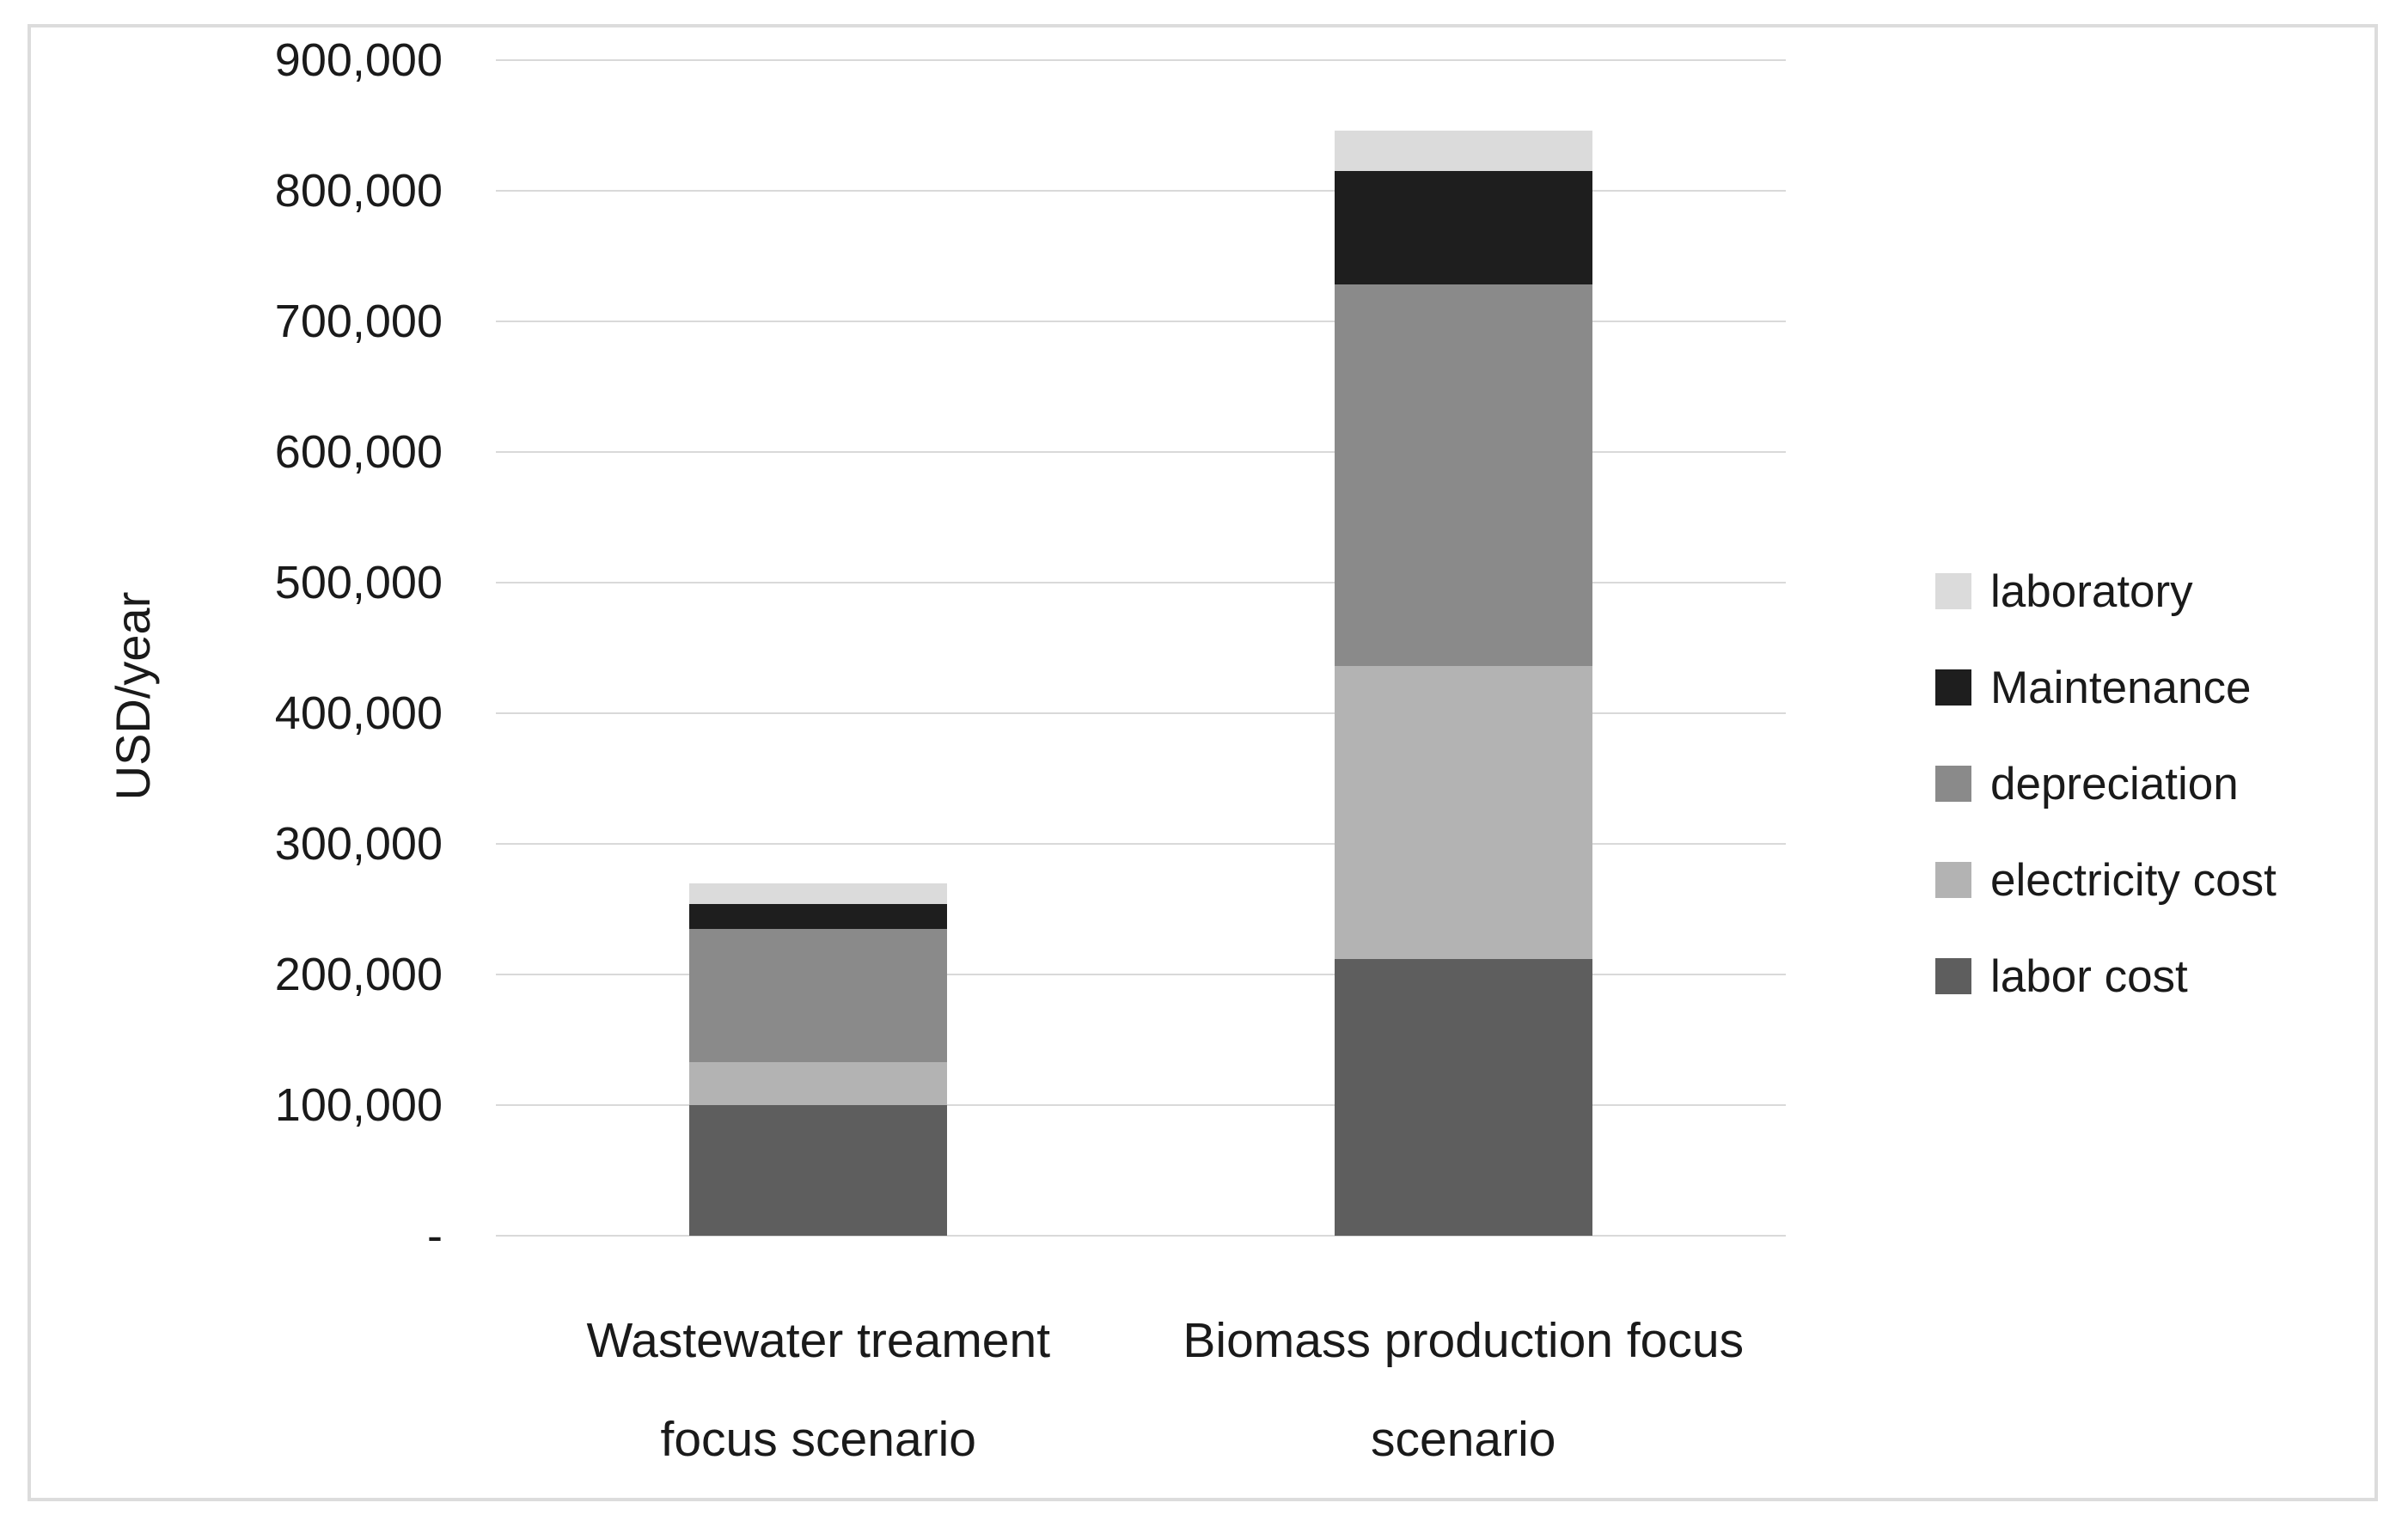 This screenshot has width=2408, height=1515. I want to click on category-label: Biomass production focus scenario, so click(1464, 1391).